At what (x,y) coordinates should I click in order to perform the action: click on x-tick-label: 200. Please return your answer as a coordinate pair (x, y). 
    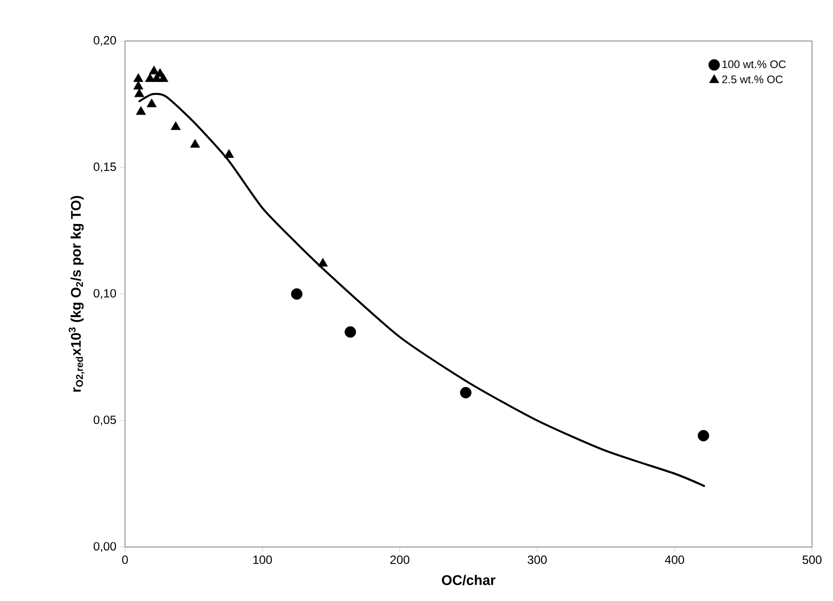
    Looking at the image, I should click on (400, 560).